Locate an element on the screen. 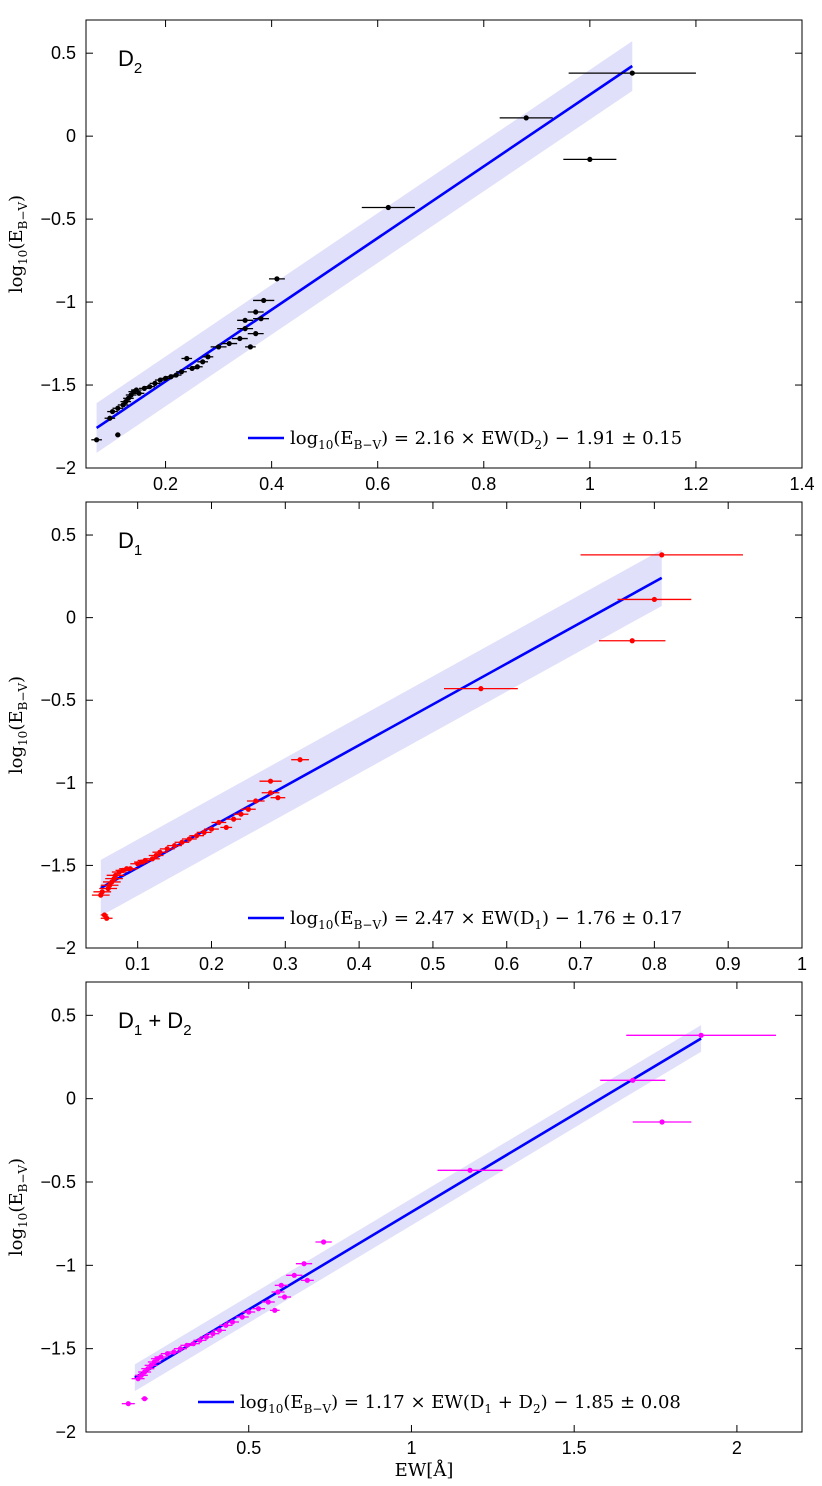  x-tick-label: 0.7 is located at coordinates (580, 964).